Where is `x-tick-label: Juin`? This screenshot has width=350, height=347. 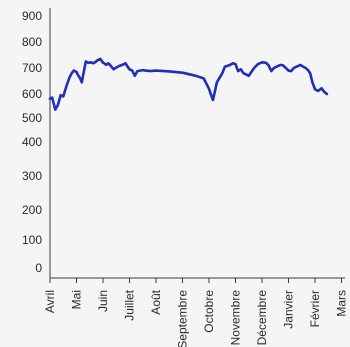 x-tick-label: Juin is located at coordinates (103, 301).